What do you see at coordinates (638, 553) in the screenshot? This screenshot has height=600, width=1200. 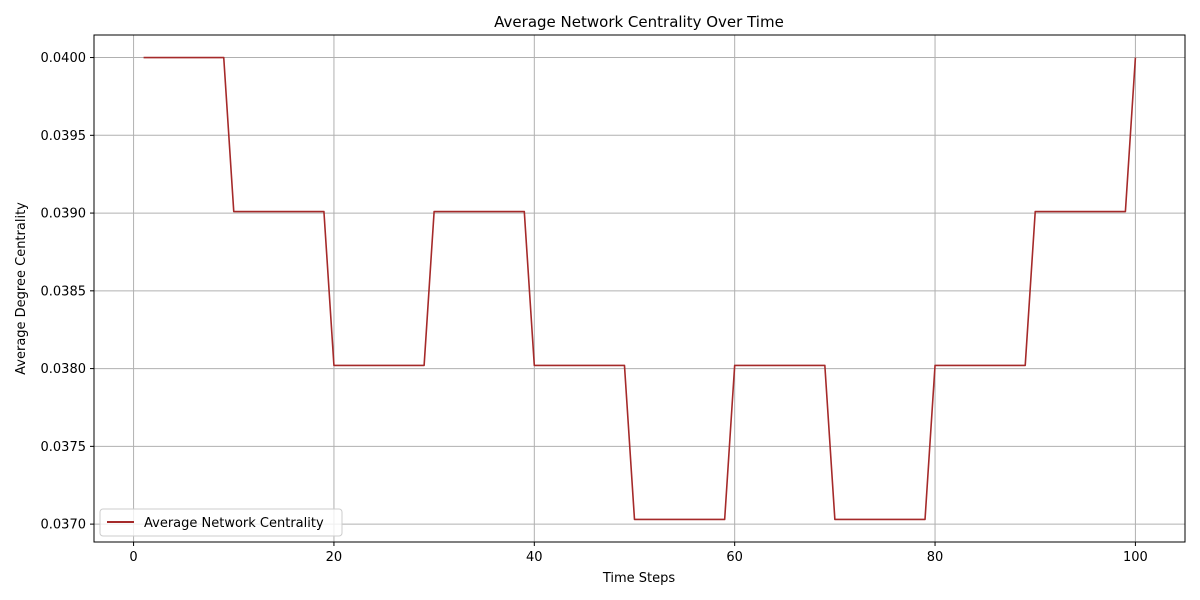 I see `x-axis-ticks: 0 20 40 60 80 100` at bounding box center [638, 553].